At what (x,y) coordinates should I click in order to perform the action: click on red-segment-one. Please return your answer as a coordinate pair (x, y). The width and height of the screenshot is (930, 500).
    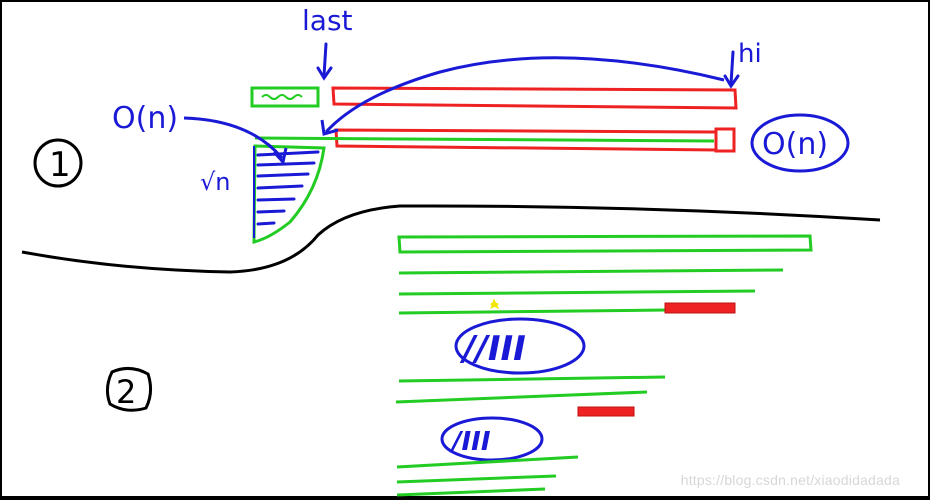
    Looking at the image, I should click on (700, 308).